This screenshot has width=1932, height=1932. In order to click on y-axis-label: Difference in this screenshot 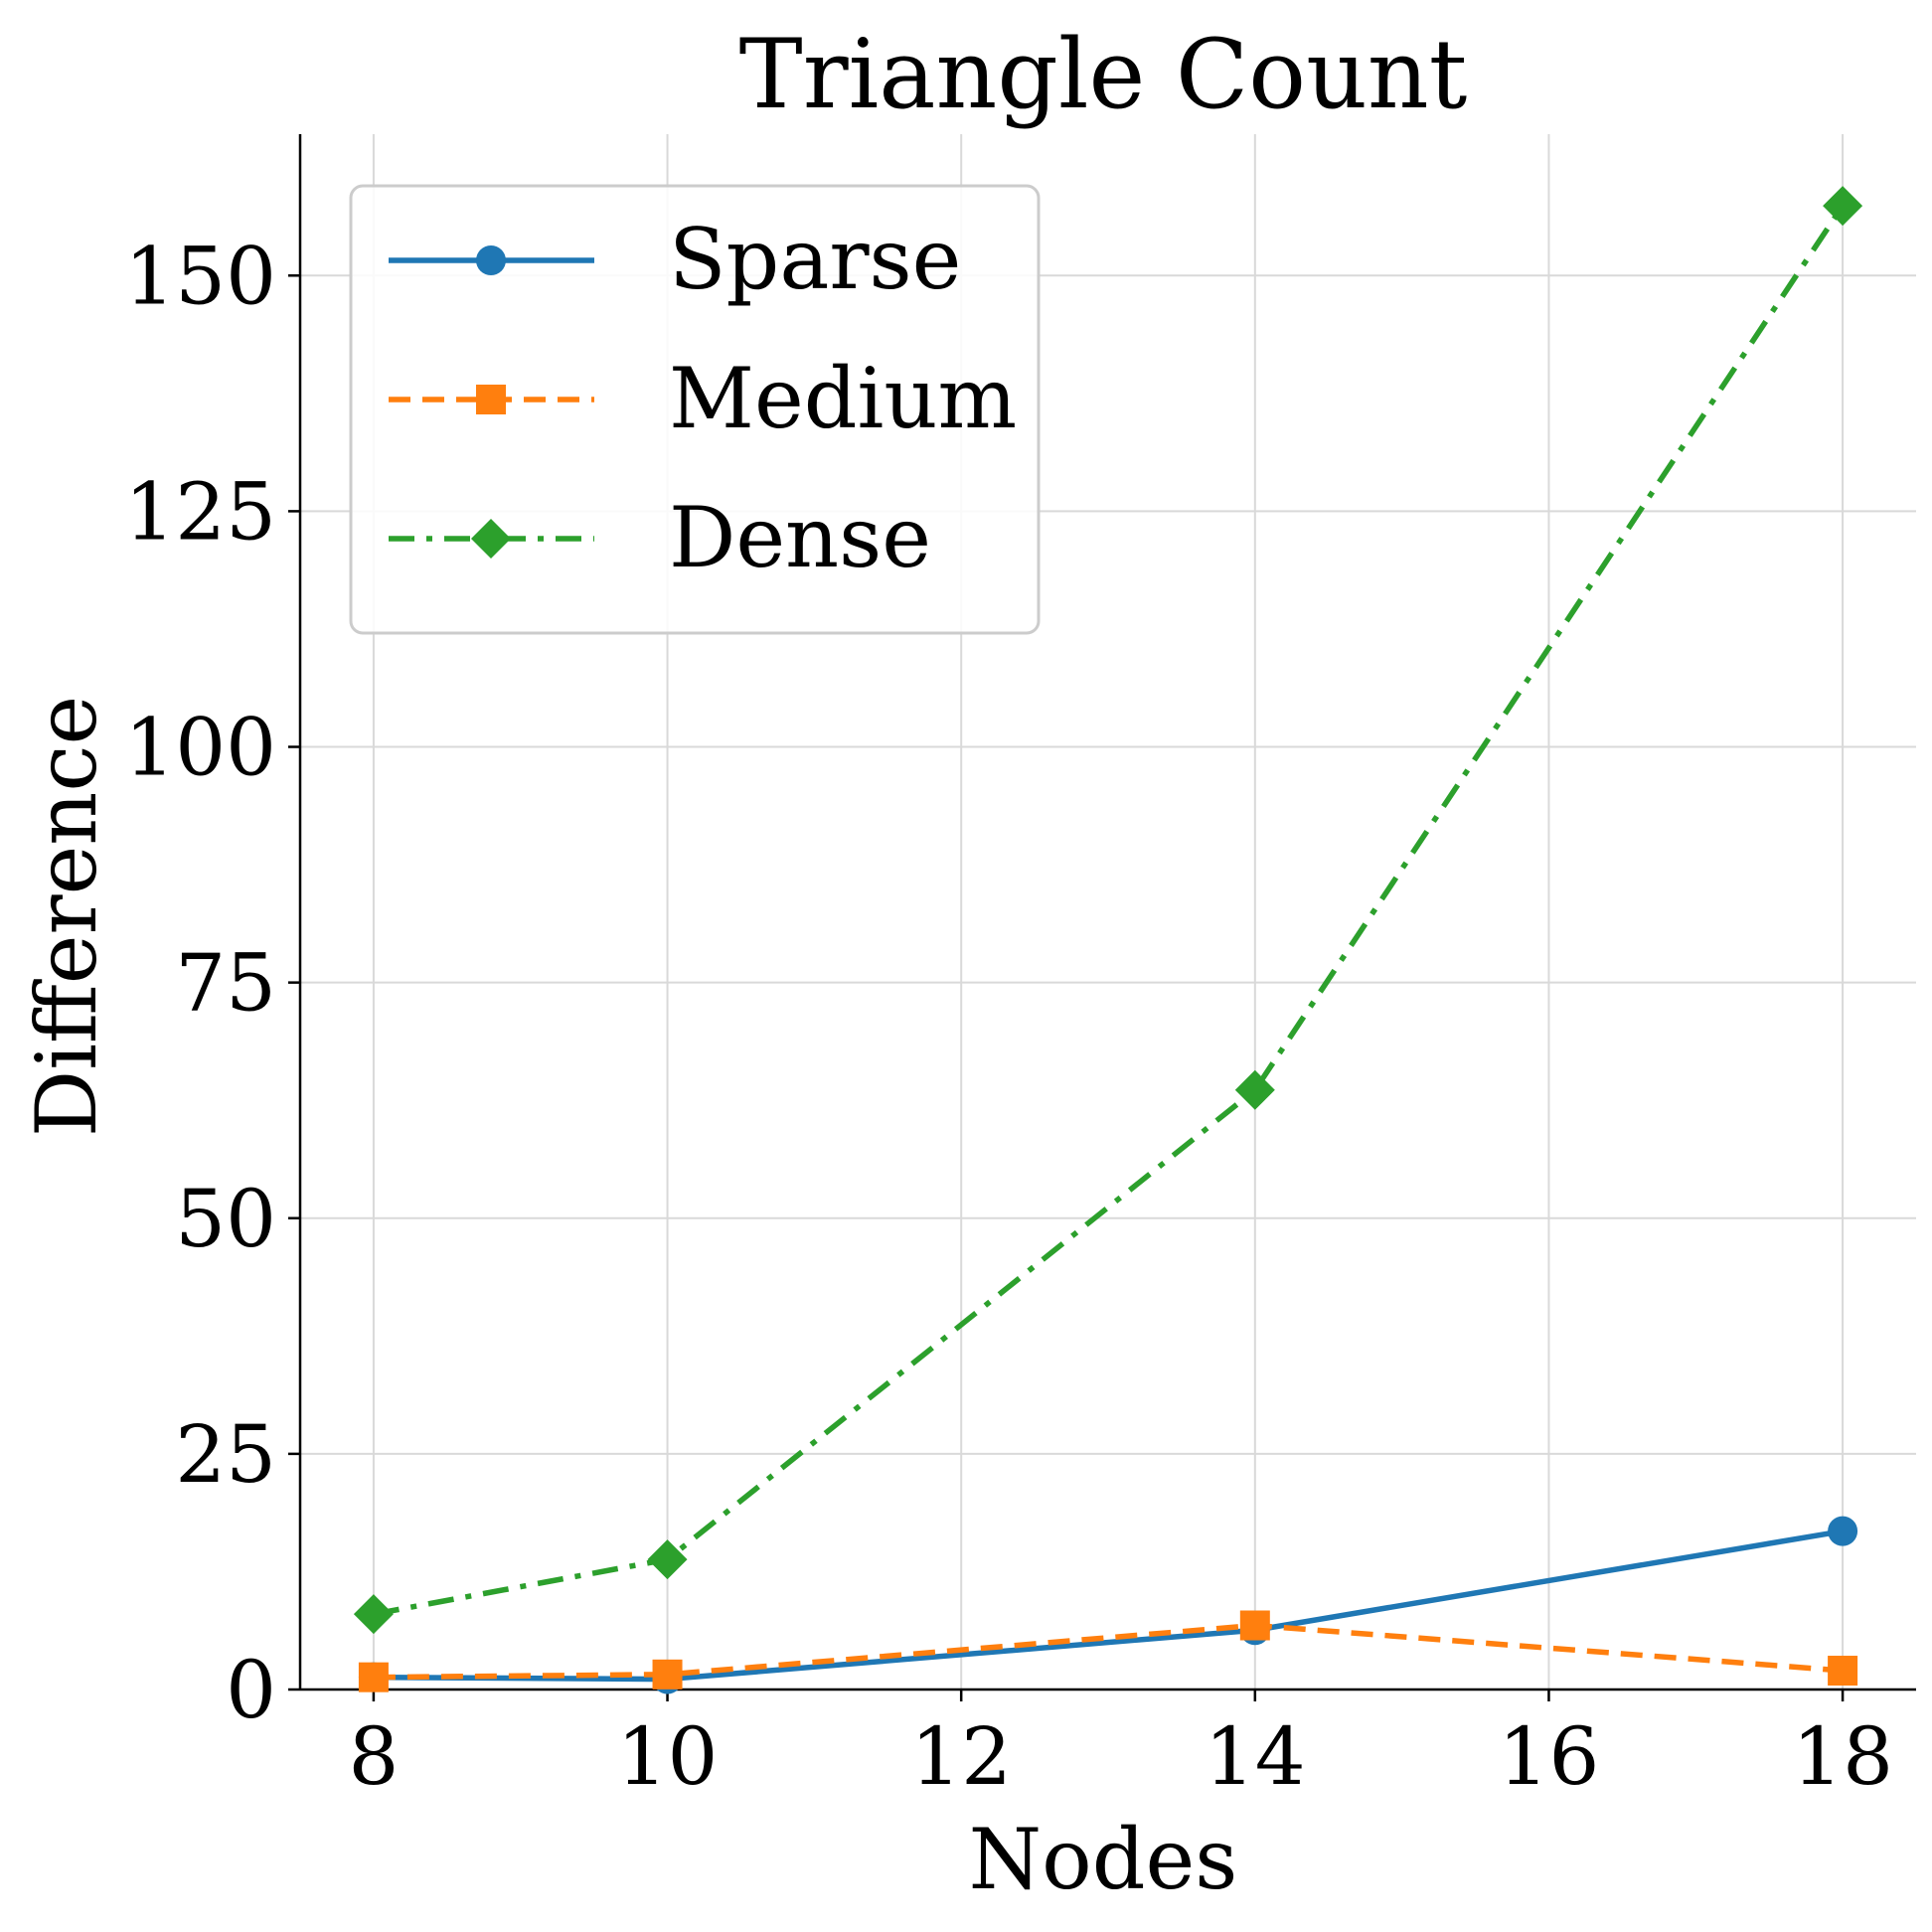, I will do `click(66, 916)`.